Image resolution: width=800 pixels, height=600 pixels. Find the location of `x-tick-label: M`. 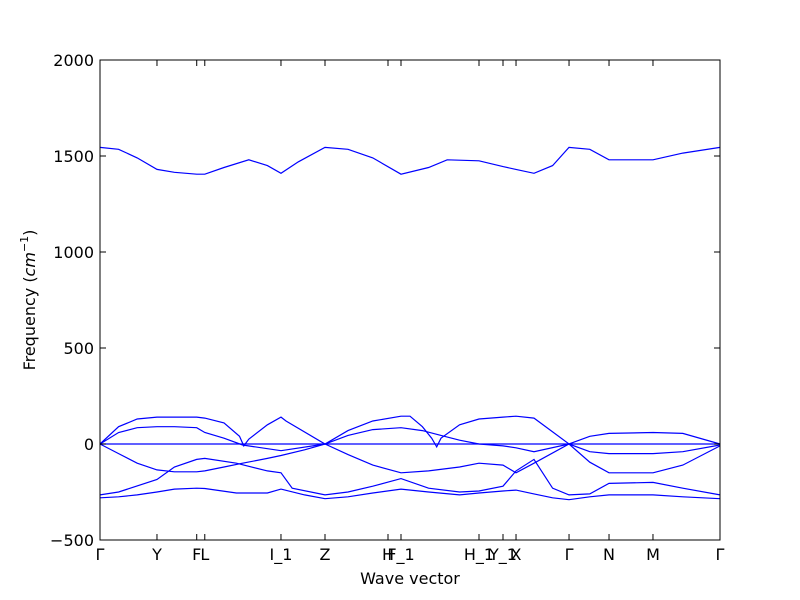

x-tick-label: M is located at coordinates (653, 554).